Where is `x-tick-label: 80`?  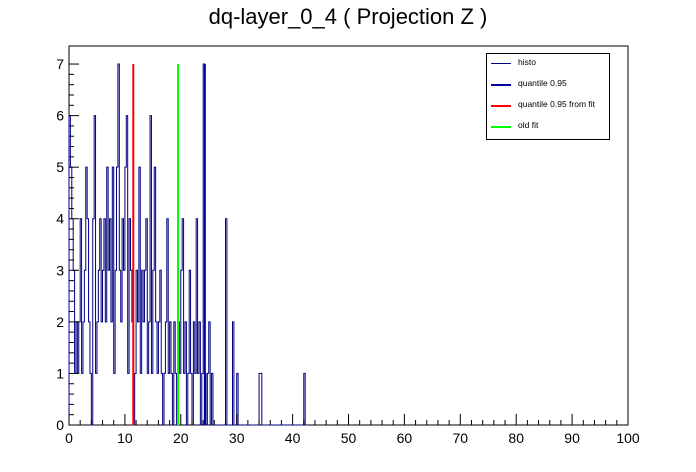
x-tick-label: 80 is located at coordinates (516, 438).